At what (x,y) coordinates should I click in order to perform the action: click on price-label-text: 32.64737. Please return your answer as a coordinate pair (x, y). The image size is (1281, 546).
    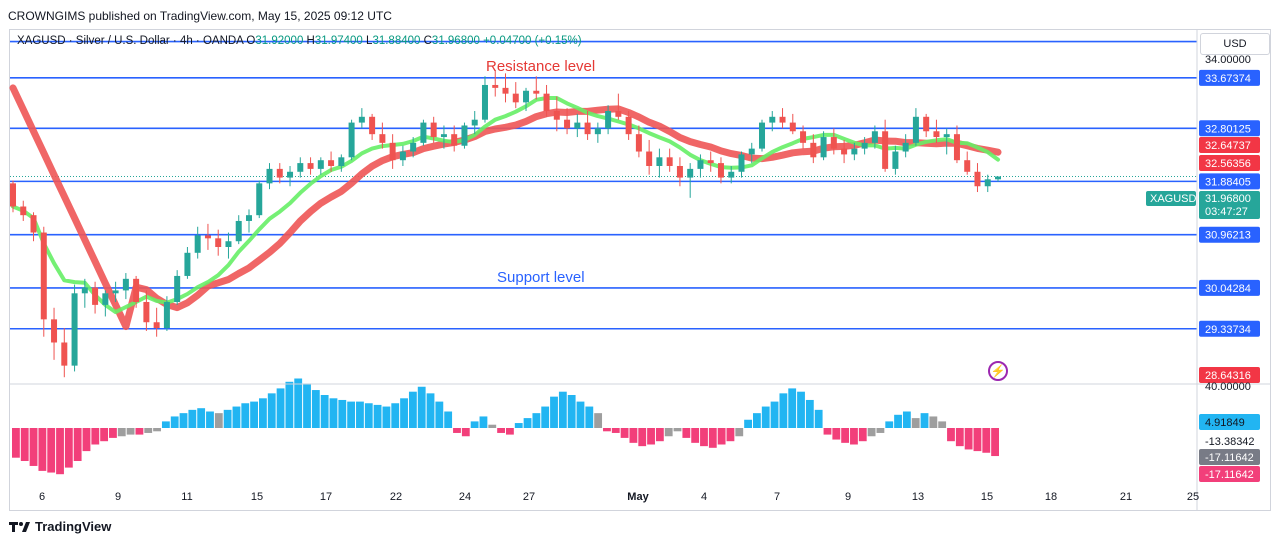
    Looking at the image, I should click on (1228, 146).